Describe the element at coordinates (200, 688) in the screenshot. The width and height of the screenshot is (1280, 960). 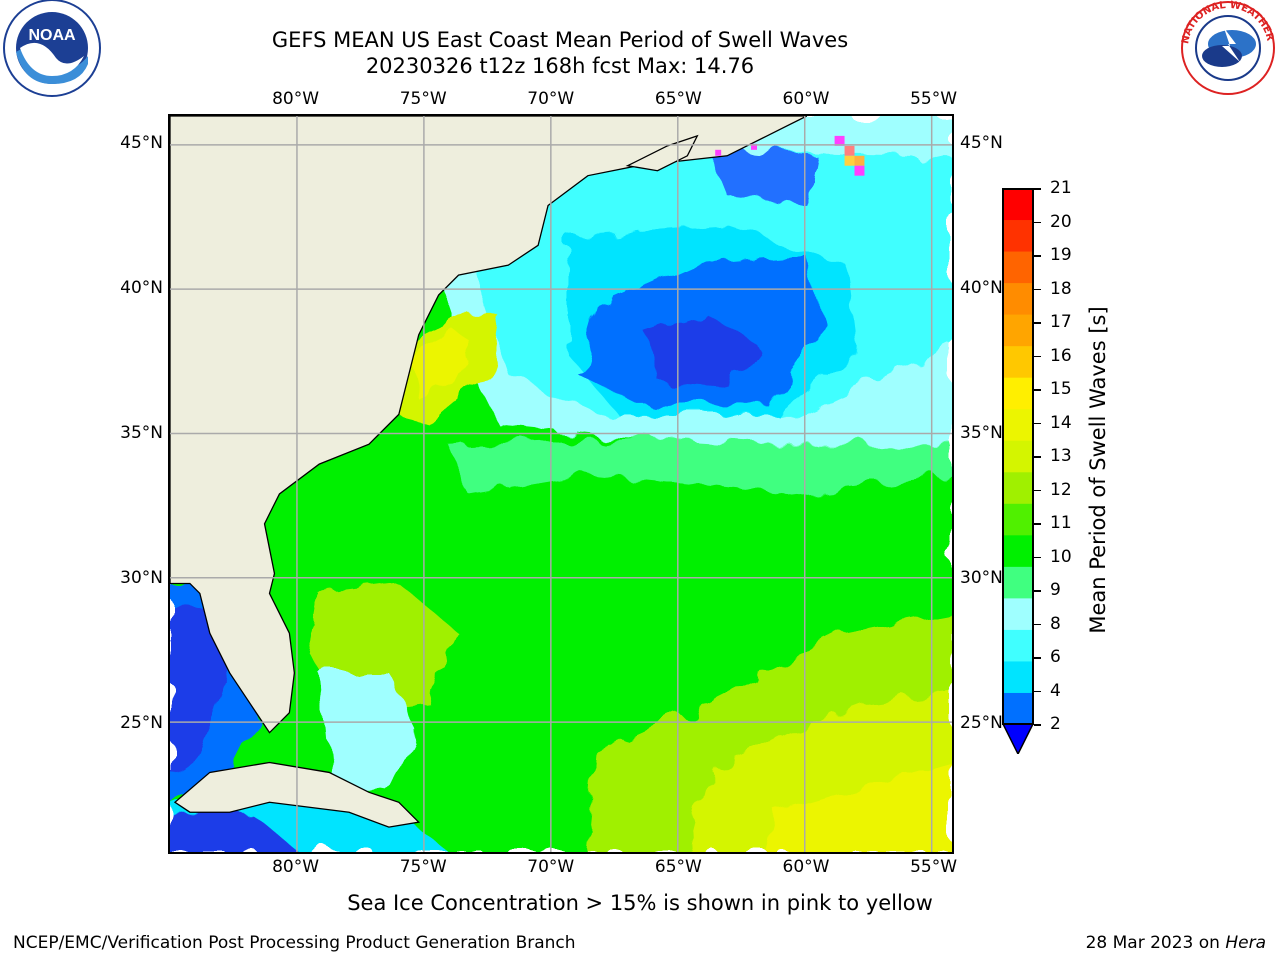
I see `contour-gulf-core` at that location.